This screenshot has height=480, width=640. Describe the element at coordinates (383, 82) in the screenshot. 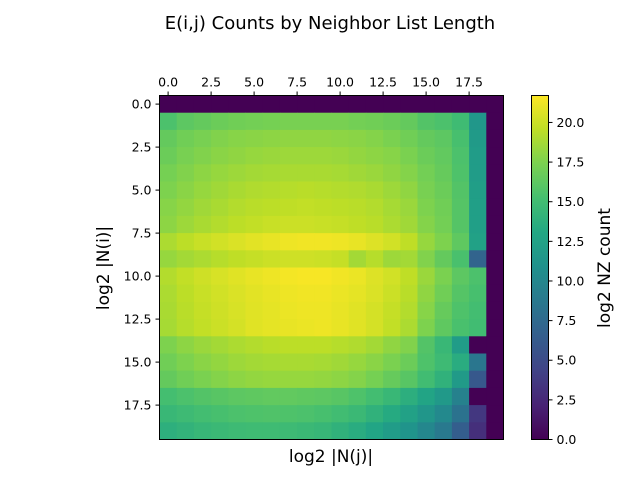

I see `x-tick-label: 12.5` at that location.